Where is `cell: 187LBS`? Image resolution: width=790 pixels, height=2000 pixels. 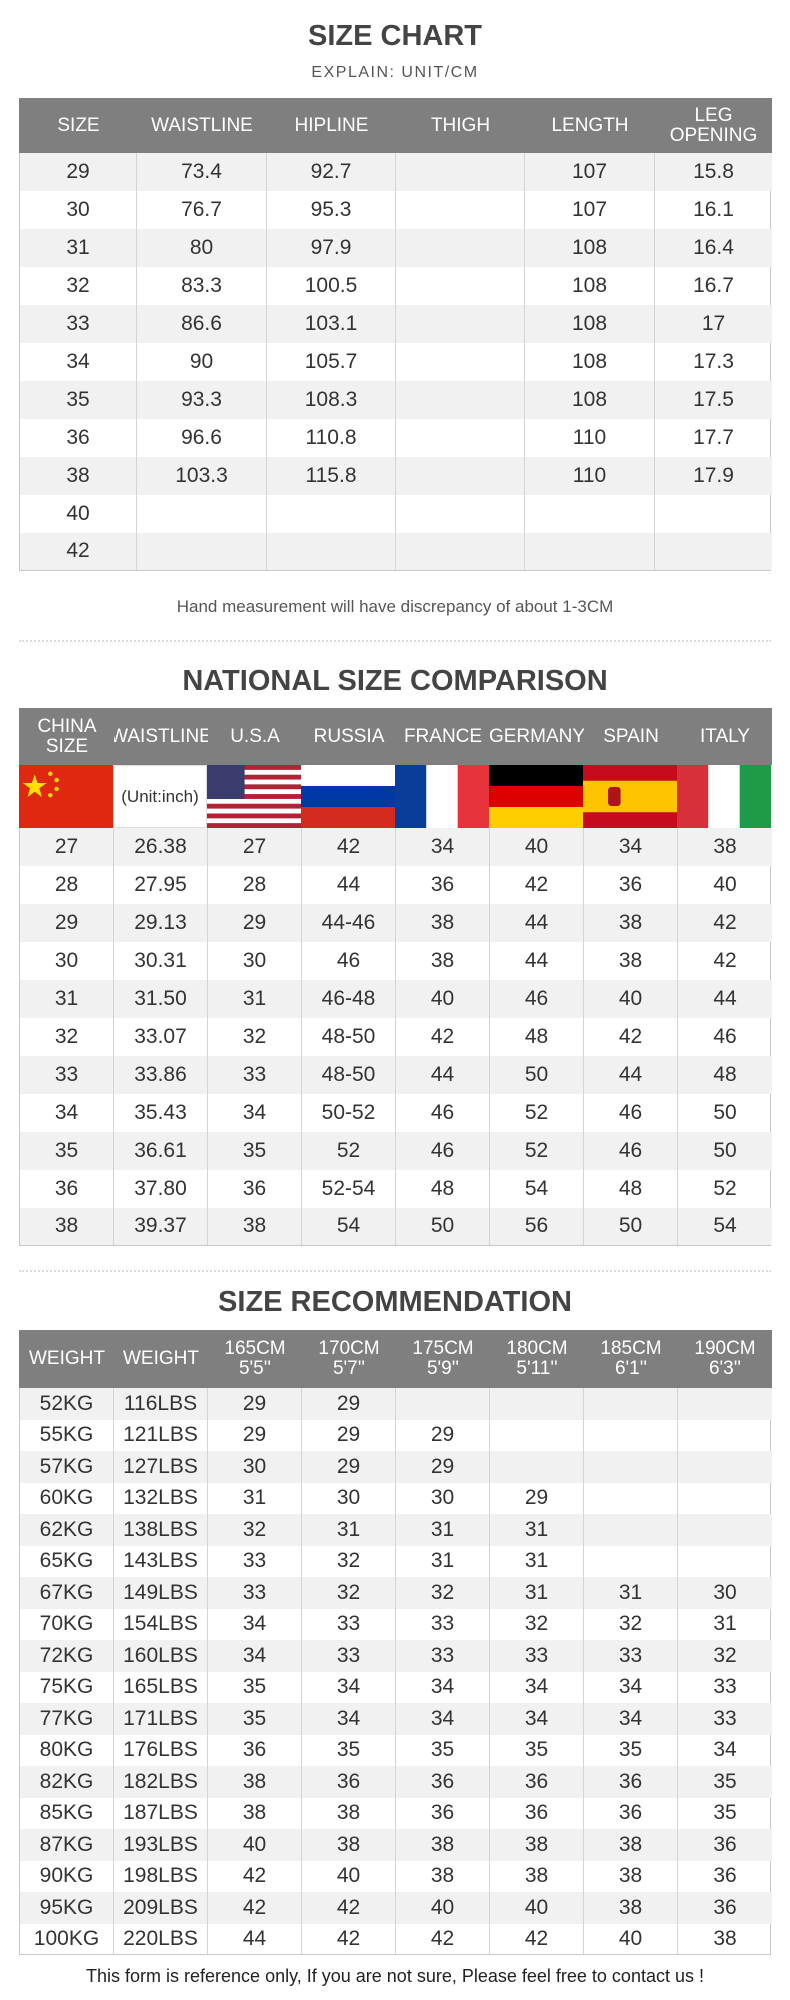 cell: 187LBS is located at coordinates (161, 1813).